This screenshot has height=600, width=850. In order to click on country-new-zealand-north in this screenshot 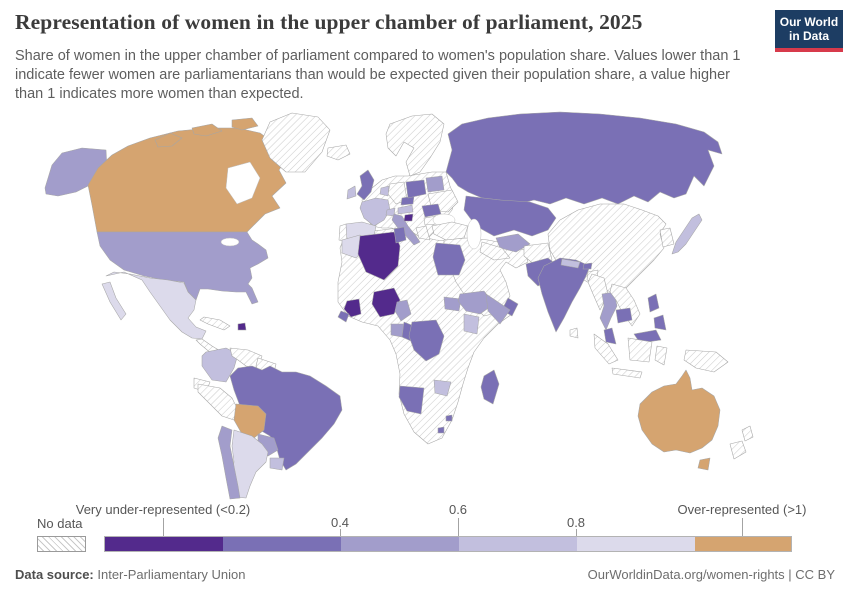, I will do `click(747, 433)`.